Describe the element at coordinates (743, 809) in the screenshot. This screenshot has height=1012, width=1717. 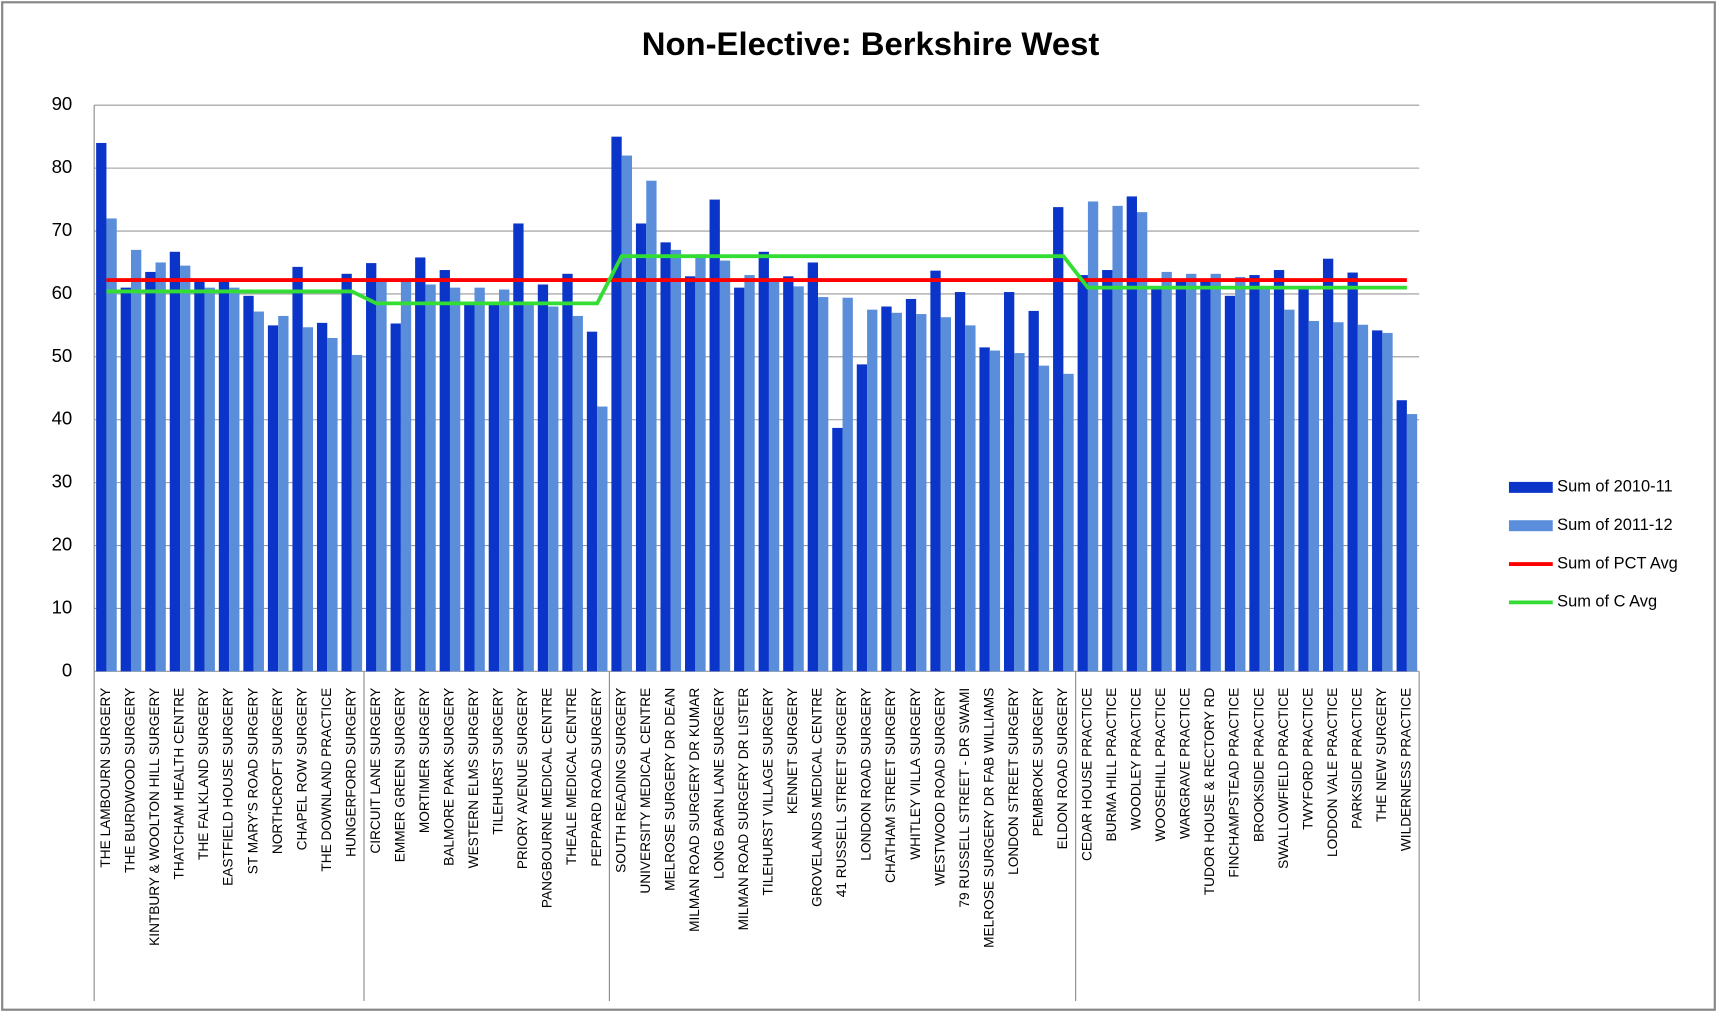
I see `x-tick-label: MILMAN ROAD SURGERY DR LISTER` at that location.